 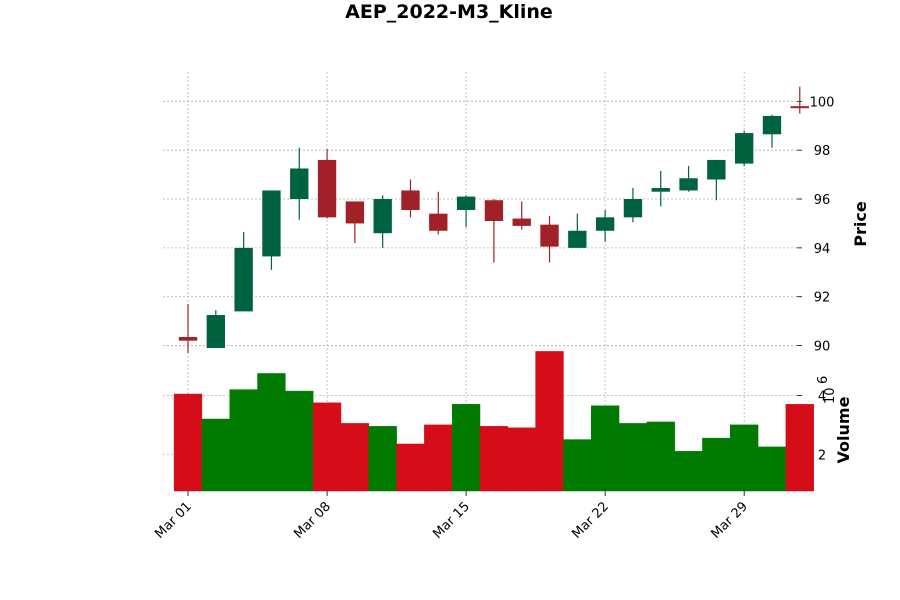 What do you see at coordinates (822, 102) in the screenshot?
I see `price-tick-label: 100` at bounding box center [822, 102].